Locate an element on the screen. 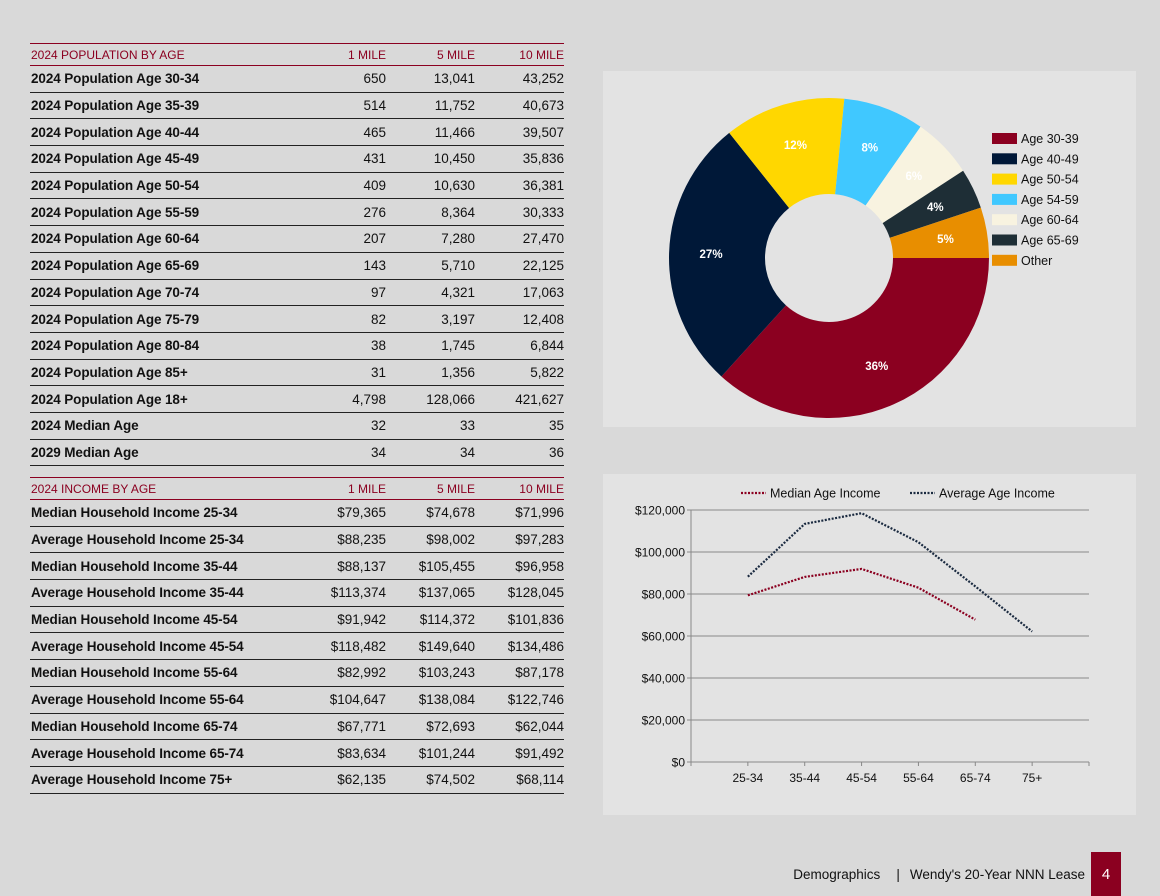  cell-10-mile: 36 is located at coordinates (556, 452).